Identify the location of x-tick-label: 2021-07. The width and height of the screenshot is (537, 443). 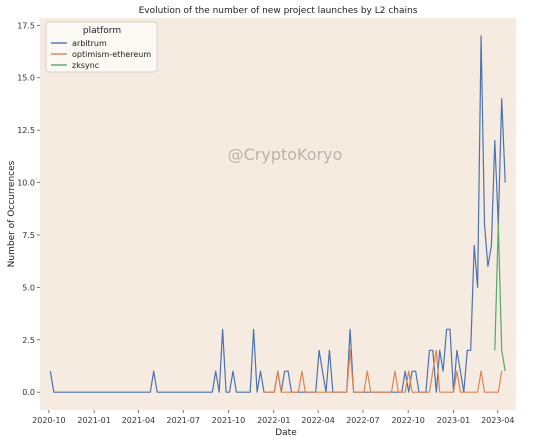
(183, 420).